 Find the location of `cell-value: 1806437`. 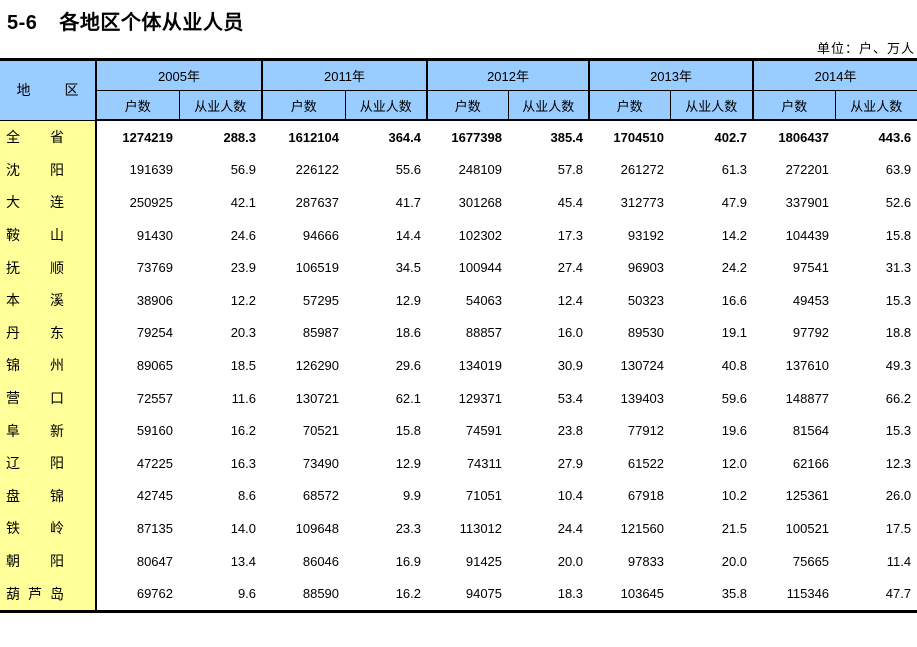

cell-value: 1806437 is located at coordinates (804, 137).